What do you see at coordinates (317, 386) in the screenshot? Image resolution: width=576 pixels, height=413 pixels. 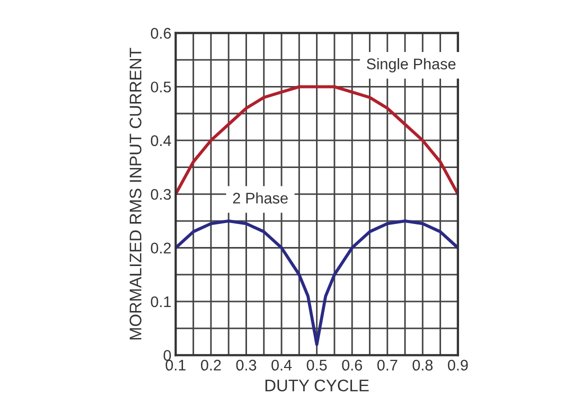 I see `x-axis-title: DUTY CYCLE` at bounding box center [317, 386].